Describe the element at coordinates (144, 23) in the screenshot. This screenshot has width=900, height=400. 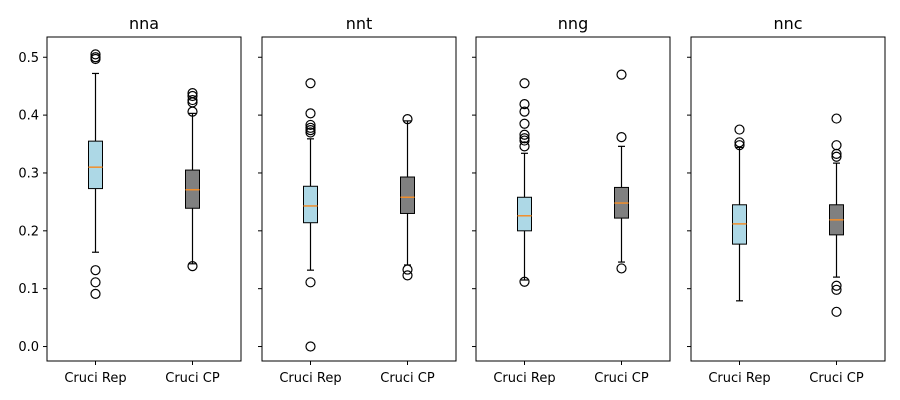
I see `panel-title: nna` at that location.